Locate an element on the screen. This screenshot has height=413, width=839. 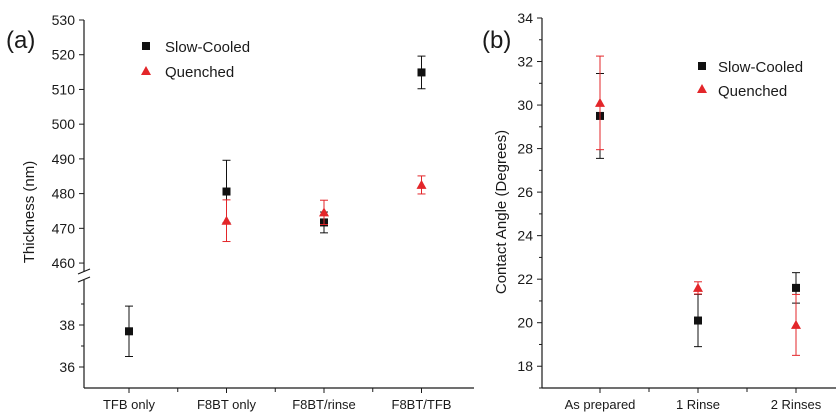
y-tick-label: 34 is located at coordinates (525, 18).